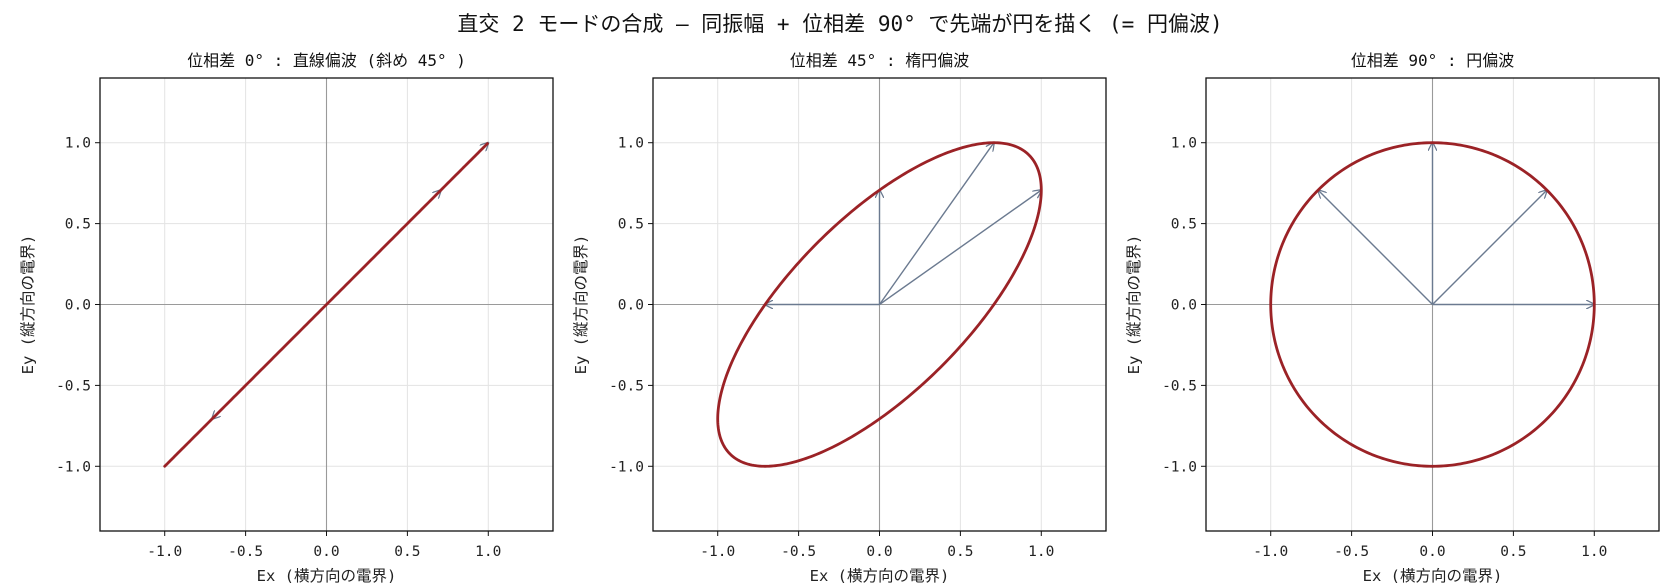  I want to click on panel-title: 位相差 45° : 楕円偏波, so click(879, 60).